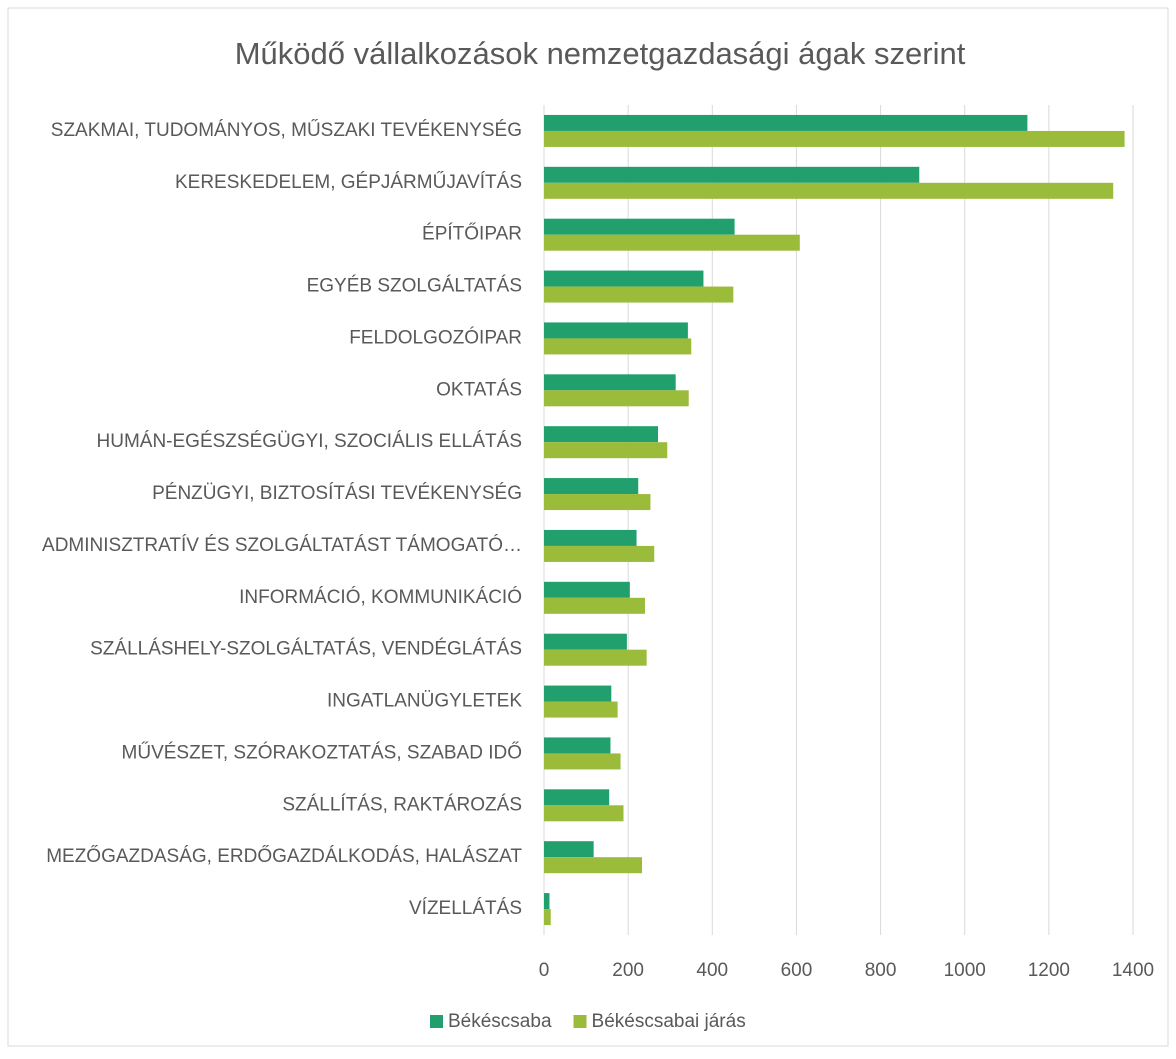 The image size is (1176, 1059). I want to click on y-tick-label: HUMÁN-EGÉSZSÉGÜGYI, SZOCIÁLIS ELLÁTÁS, so click(310, 441).